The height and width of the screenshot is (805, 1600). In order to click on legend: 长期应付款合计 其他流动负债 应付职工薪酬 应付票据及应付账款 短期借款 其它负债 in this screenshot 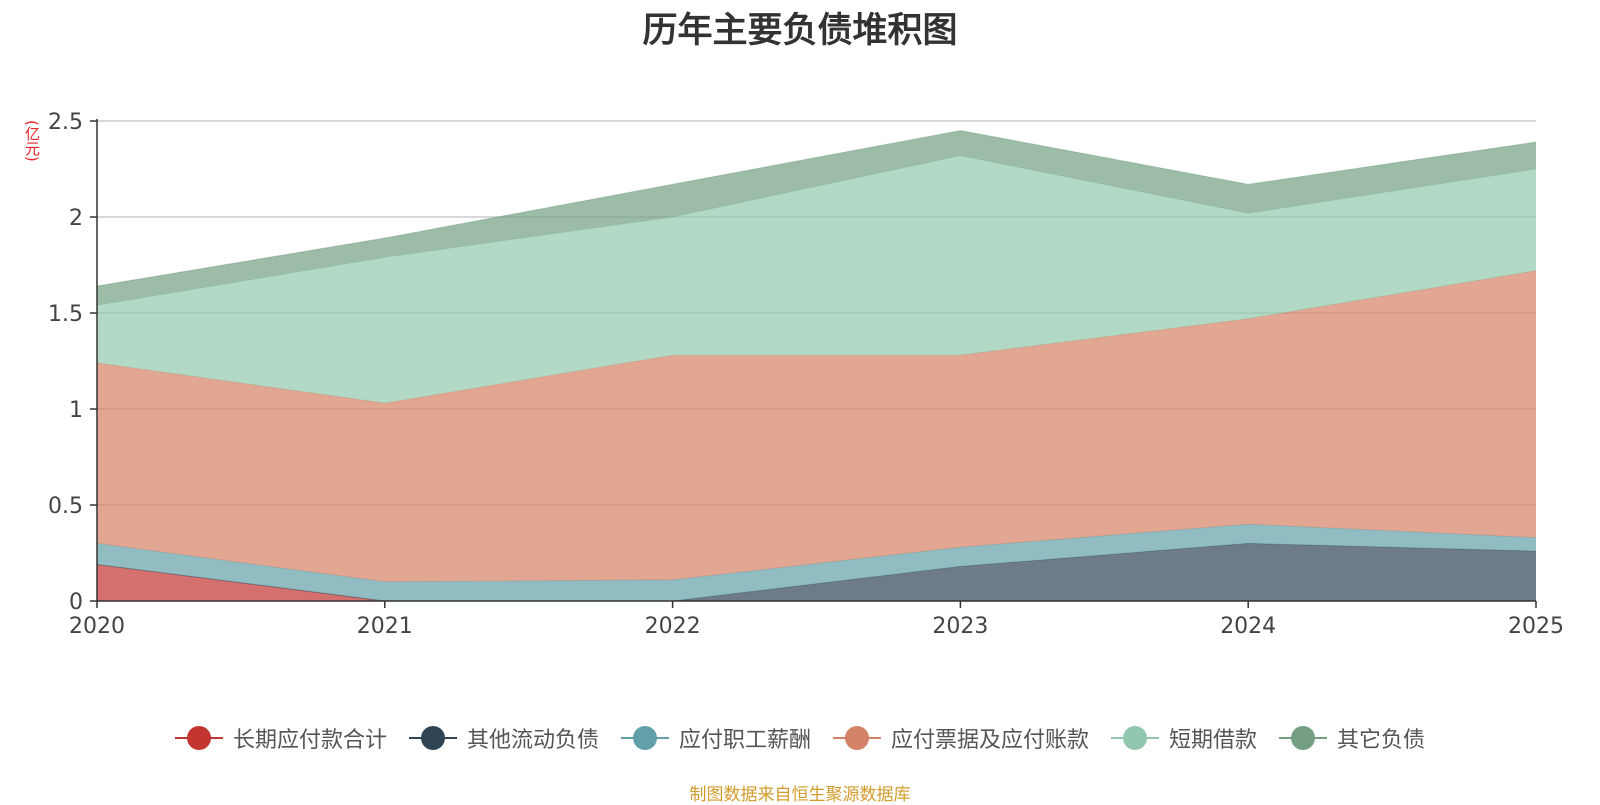, I will do `click(800, 738)`.